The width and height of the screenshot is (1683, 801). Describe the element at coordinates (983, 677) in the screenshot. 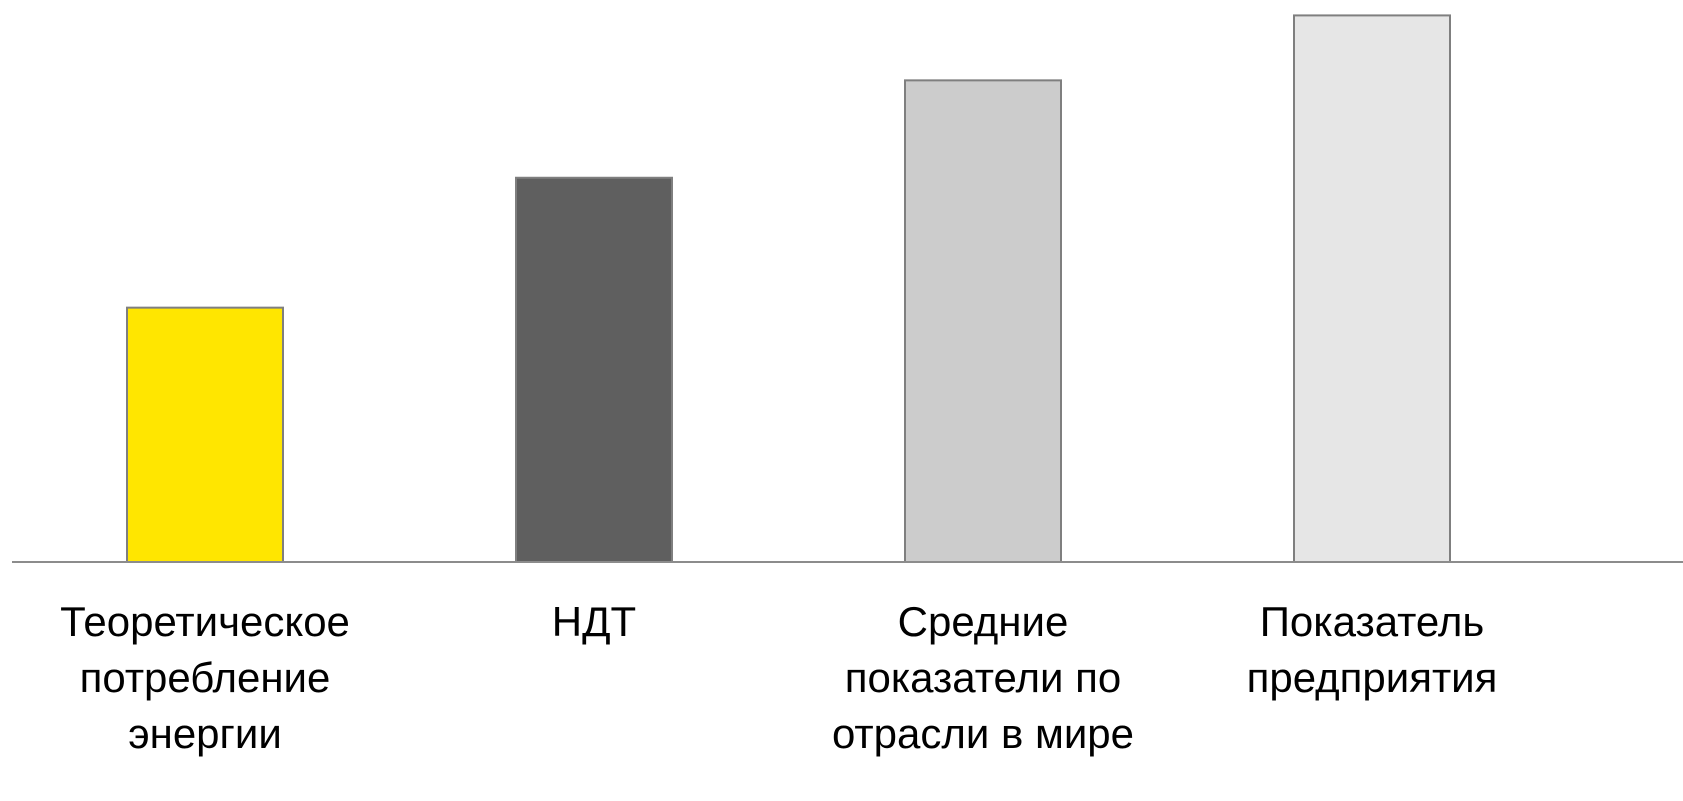

I see `category-label-industry-average: Средние показатели по отрасли в мире` at that location.